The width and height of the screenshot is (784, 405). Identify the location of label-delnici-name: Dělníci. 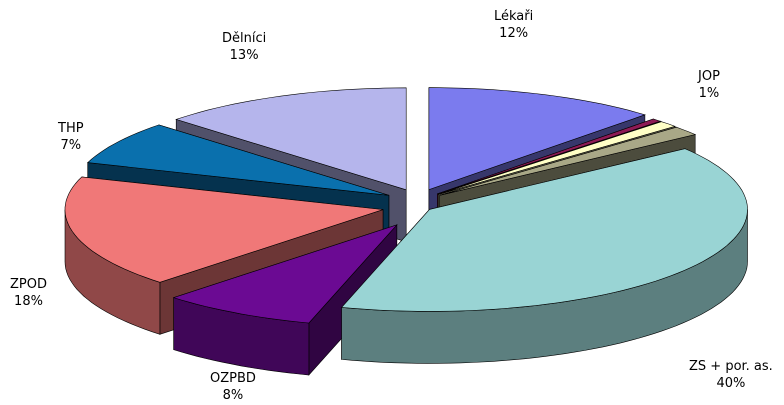
(244, 38).